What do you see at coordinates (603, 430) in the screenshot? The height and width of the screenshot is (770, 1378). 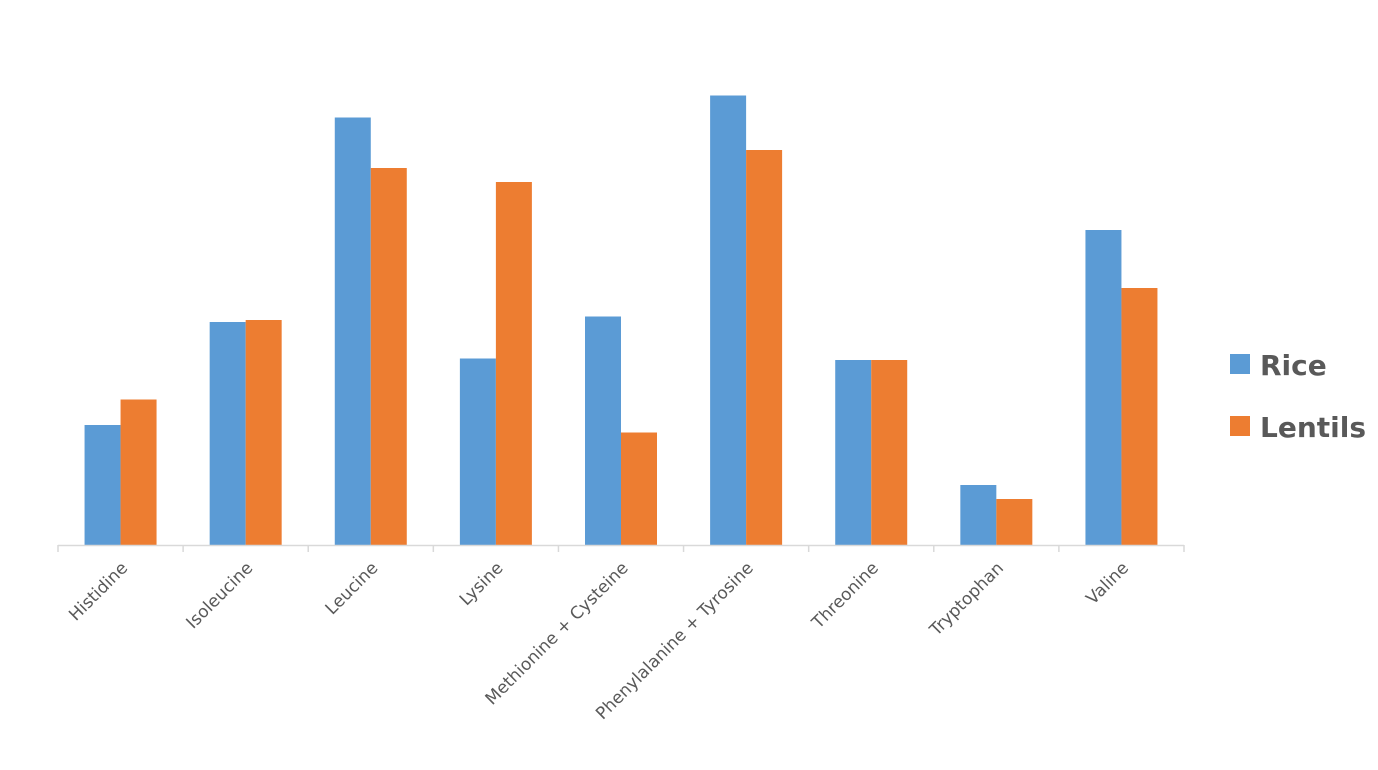 I see `bar-rice-methionine-cysteine` at bounding box center [603, 430].